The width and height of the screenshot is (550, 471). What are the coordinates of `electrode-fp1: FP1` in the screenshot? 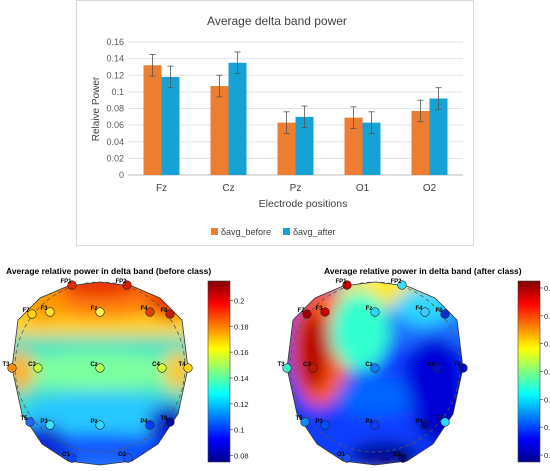 It's located at (343, 284).